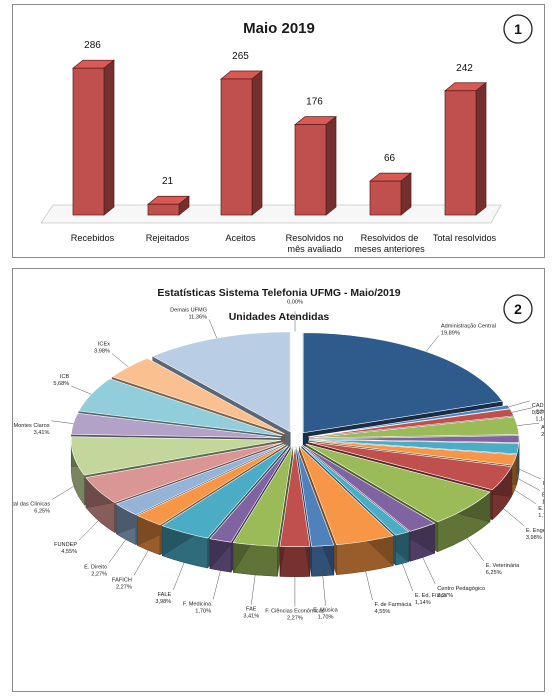  Describe the element at coordinates (168, 181) in the screenshot. I see `bar-value-label: 21` at that location.